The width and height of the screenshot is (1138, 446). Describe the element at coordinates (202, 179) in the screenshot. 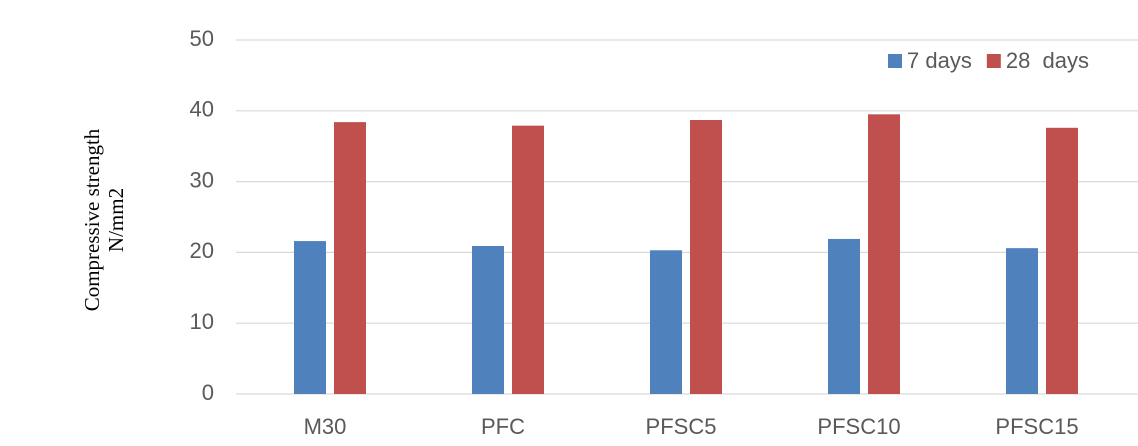

I see `y-tick-label: 30` at that location.